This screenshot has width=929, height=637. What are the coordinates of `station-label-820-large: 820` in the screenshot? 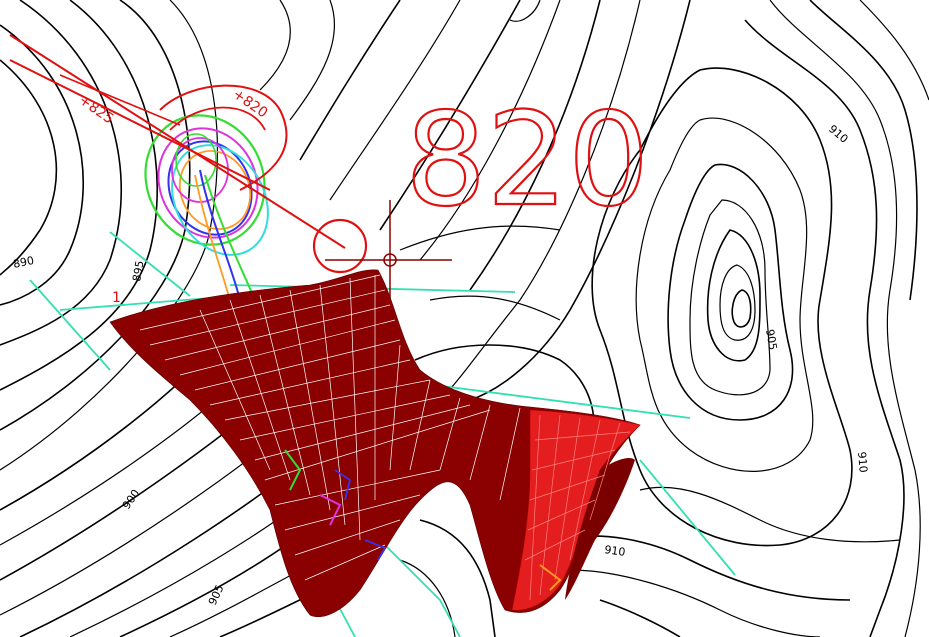 It's located at (527, 160).